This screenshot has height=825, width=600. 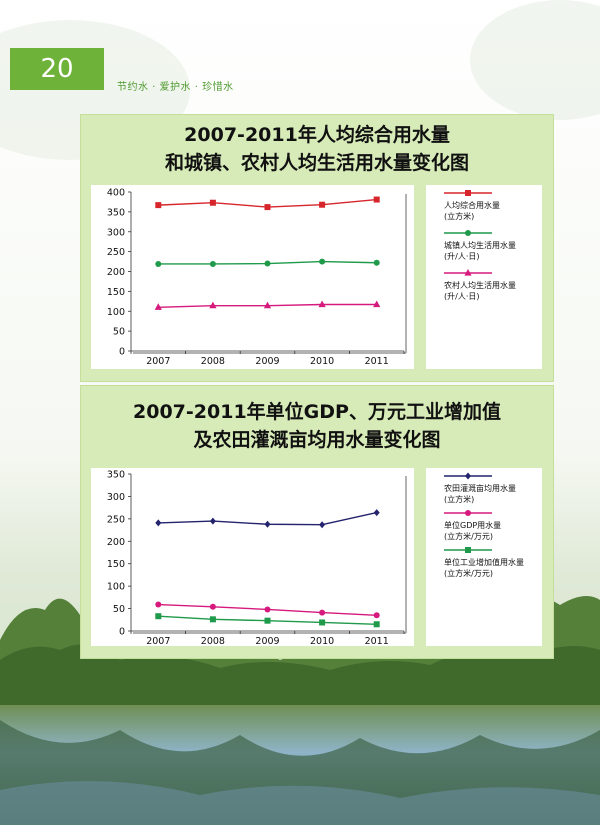 What do you see at coordinates (317, 135) in the screenshot?
I see `chart-1-title-line1: 2007-2011年人均综合用水量` at bounding box center [317, 135].